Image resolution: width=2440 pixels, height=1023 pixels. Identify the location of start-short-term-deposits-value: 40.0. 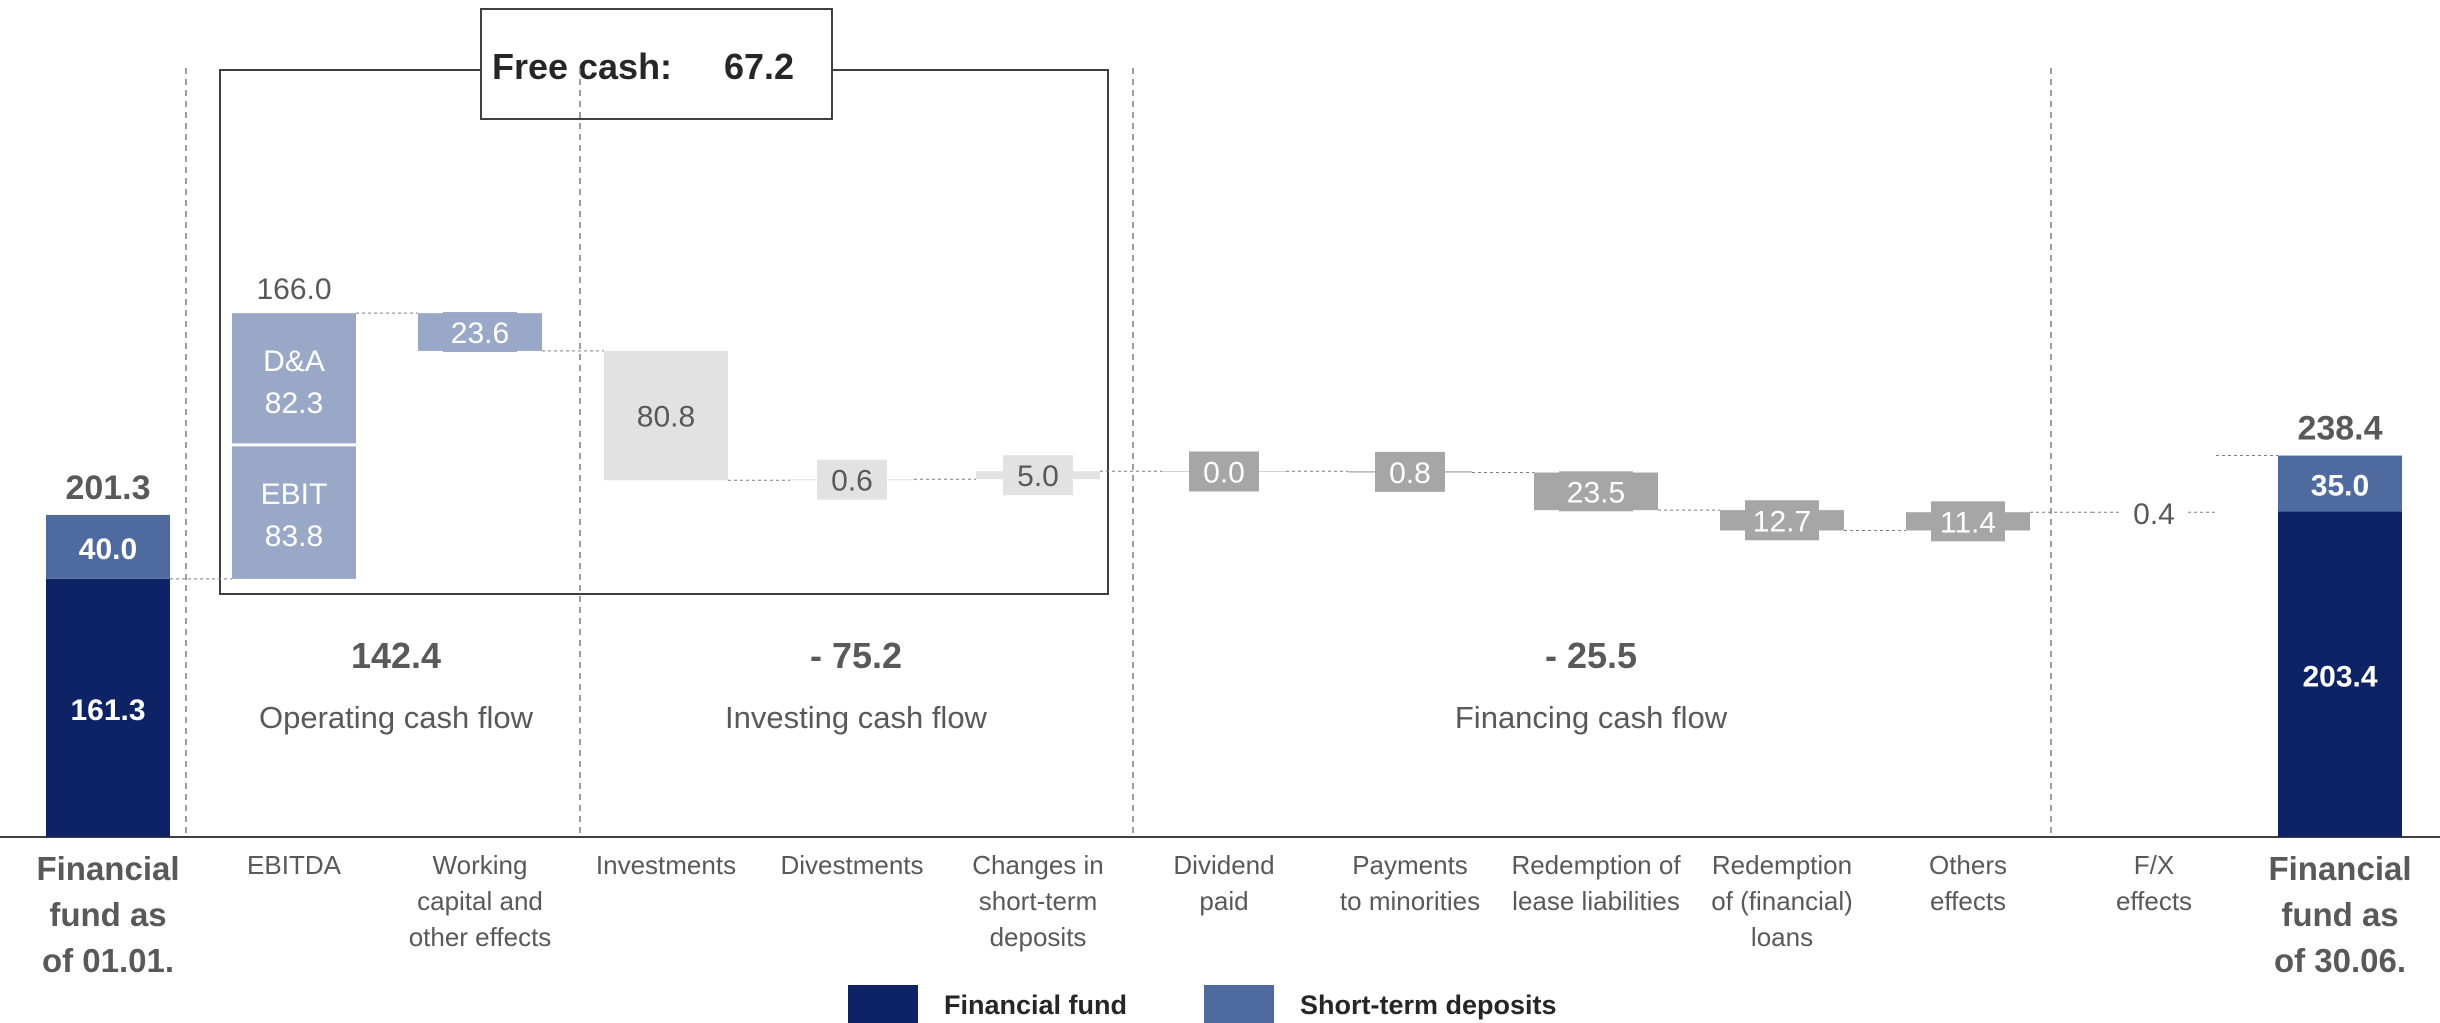
(108, 549).